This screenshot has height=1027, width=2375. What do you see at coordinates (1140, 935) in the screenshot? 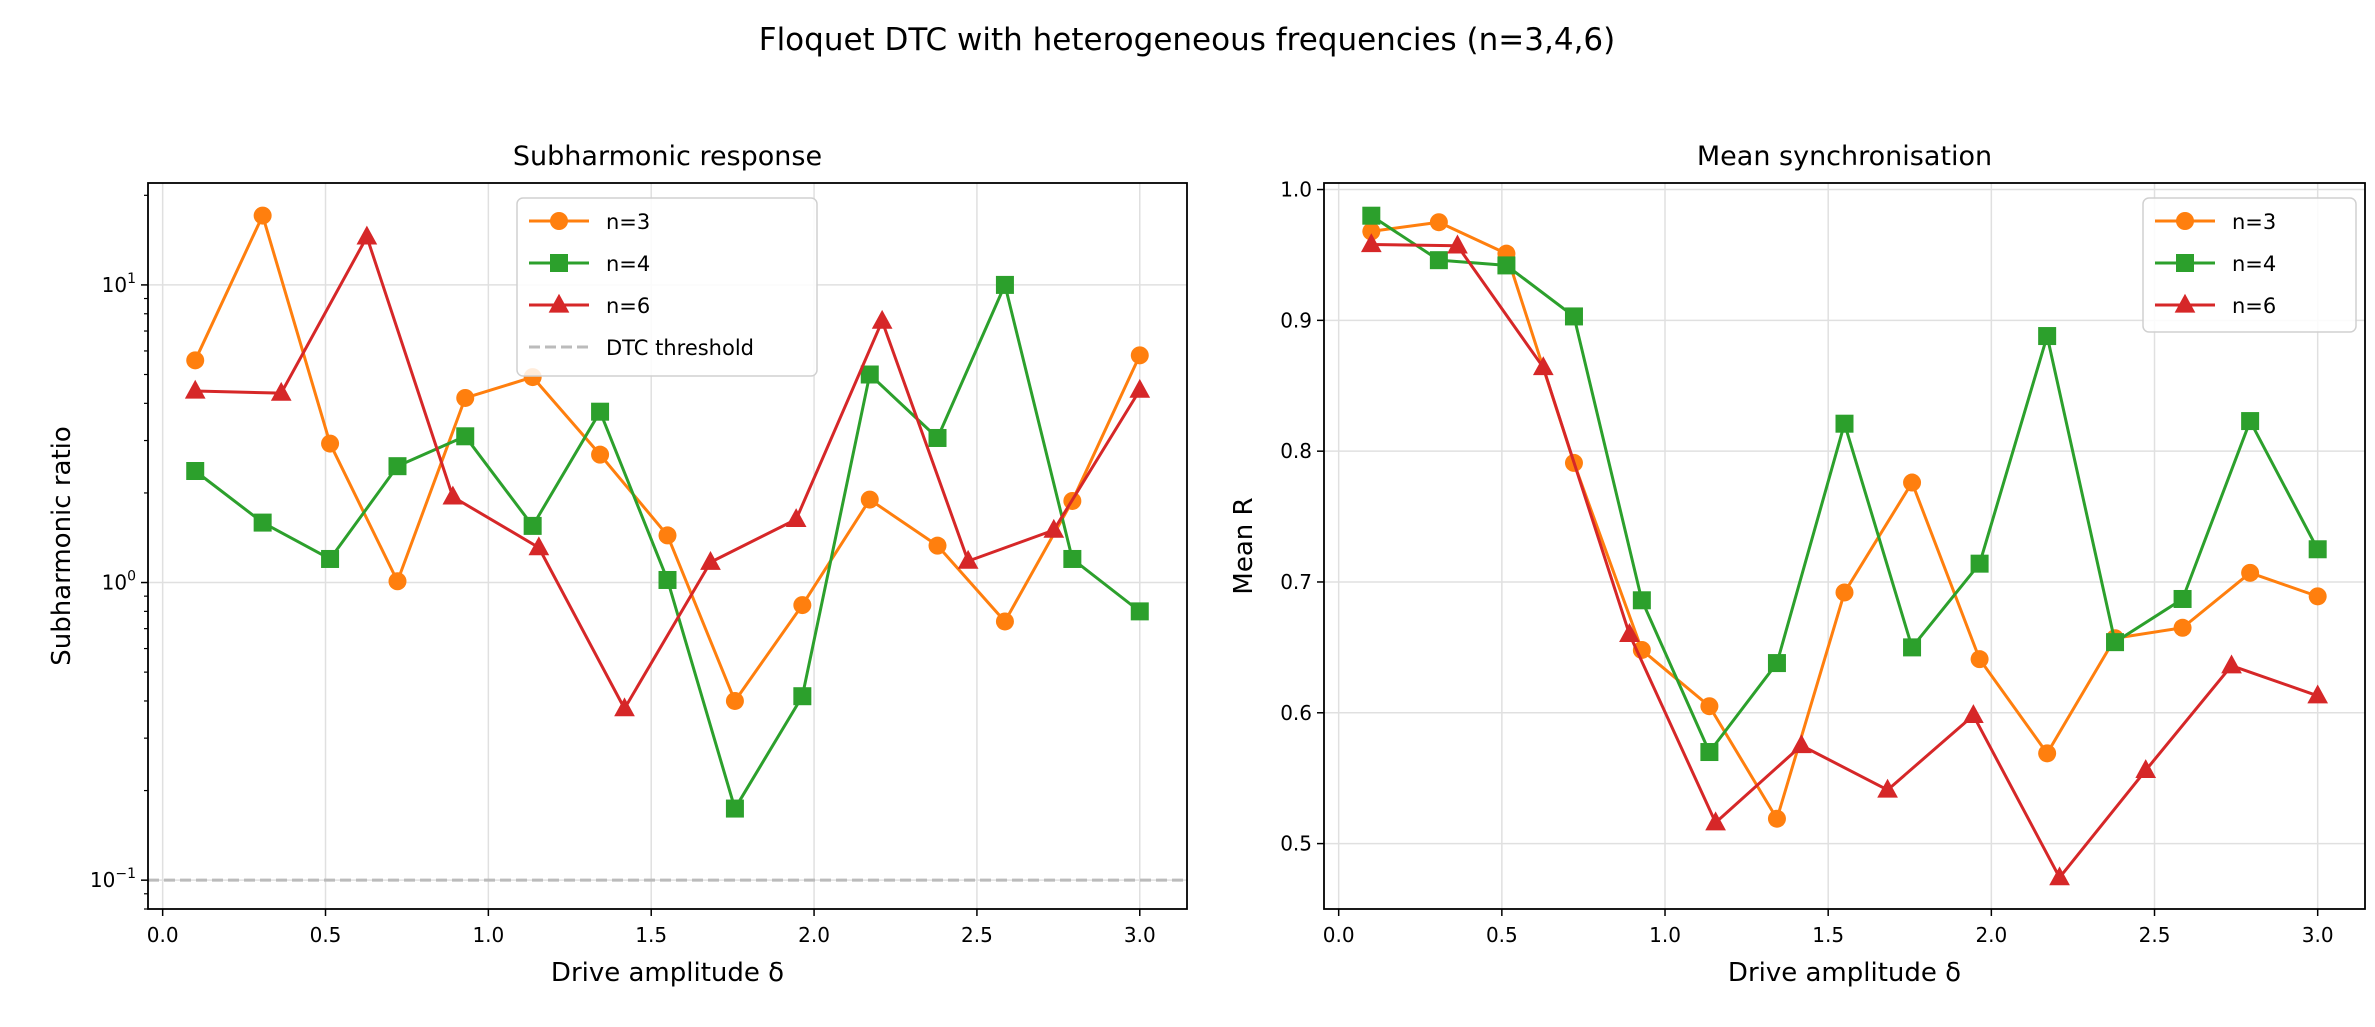
I see `x-tick-label: 3.0` at bounding box center [1140, 935].